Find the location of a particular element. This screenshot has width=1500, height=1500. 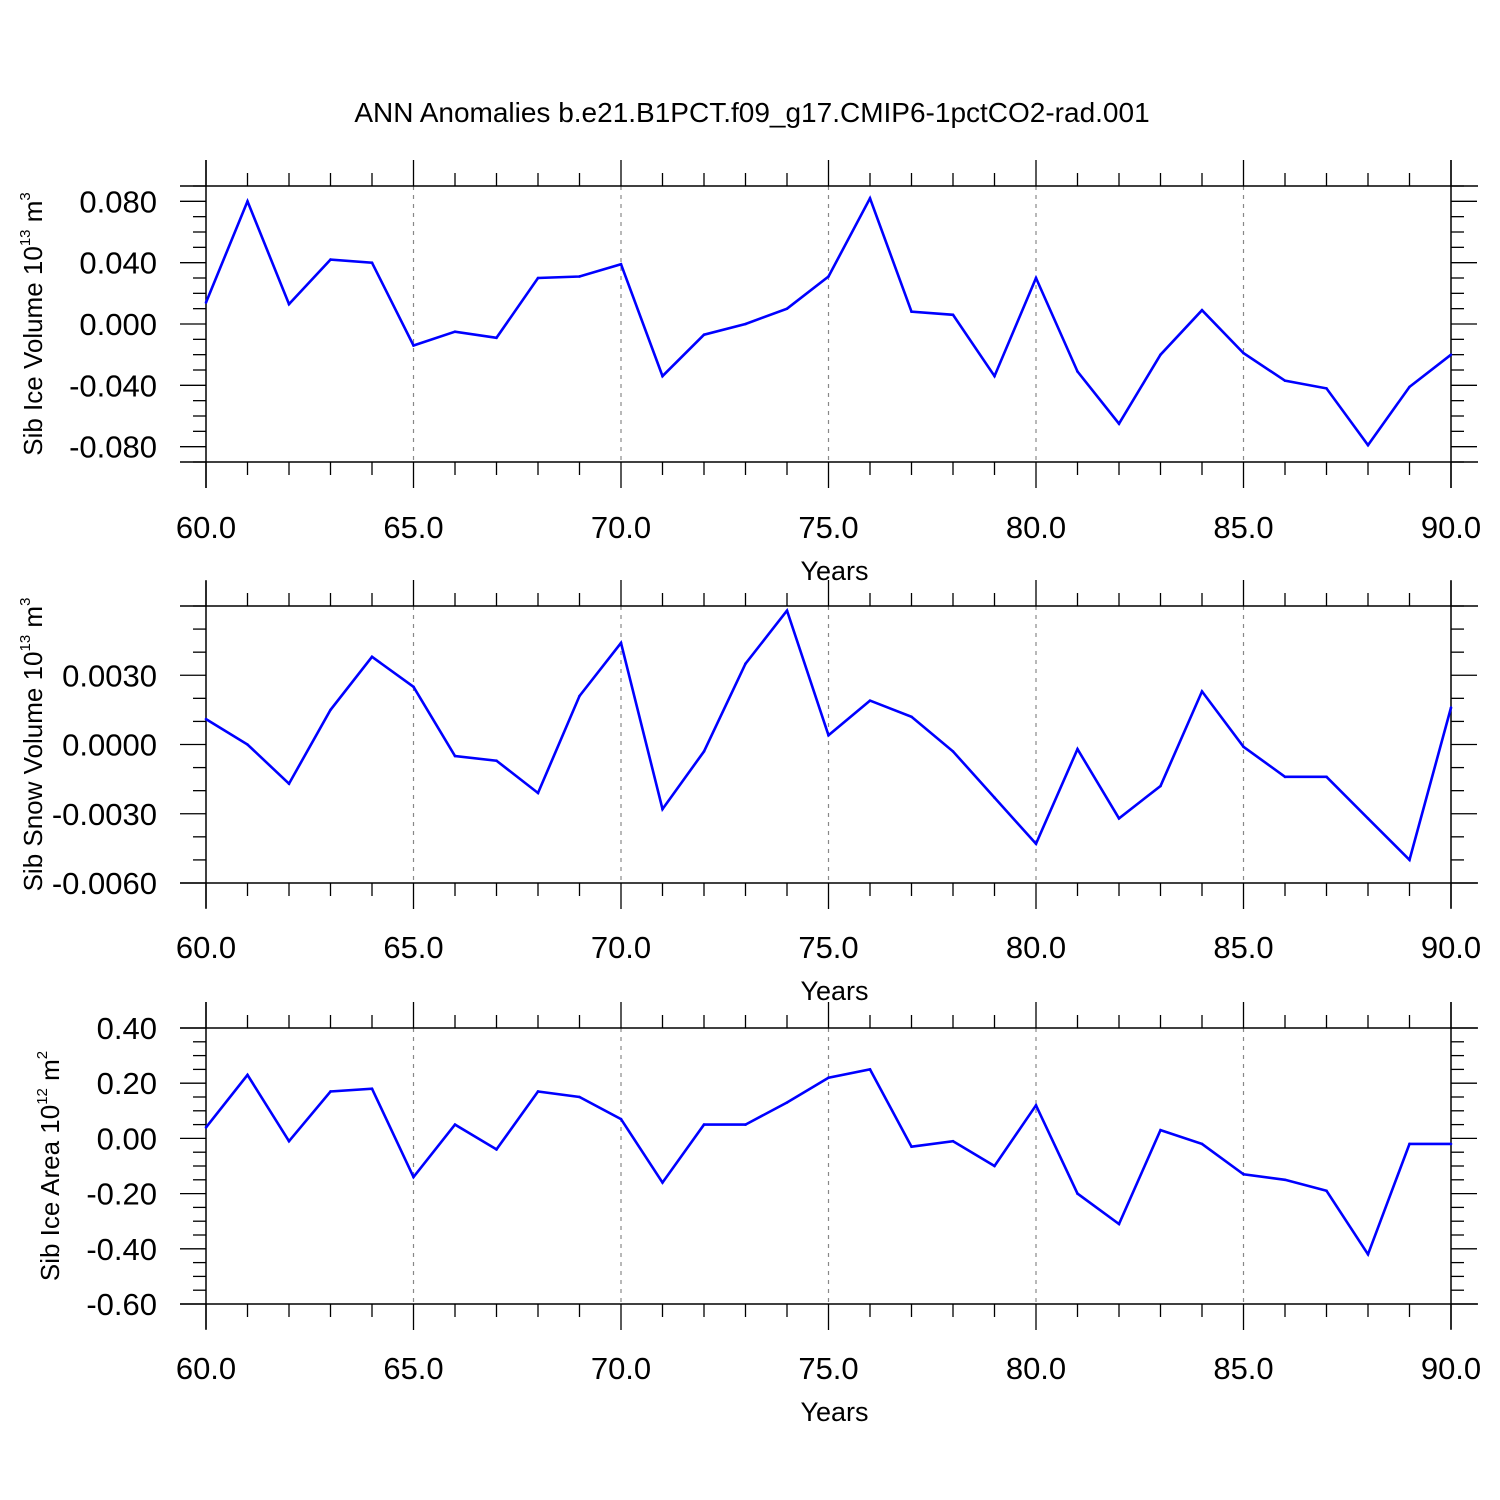

y-axis-title-text: Sib Snow Volume 10 is located at coordinates (33, 771).